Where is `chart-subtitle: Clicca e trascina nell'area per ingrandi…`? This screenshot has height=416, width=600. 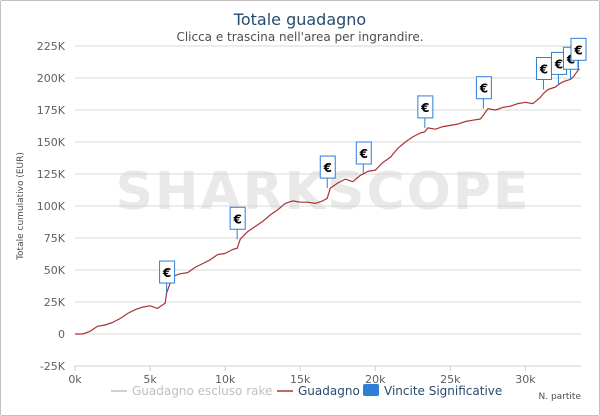 chart-subtitle: Clicca e trascina nell'area per ingrandi… is located at coordinates (299, 37).